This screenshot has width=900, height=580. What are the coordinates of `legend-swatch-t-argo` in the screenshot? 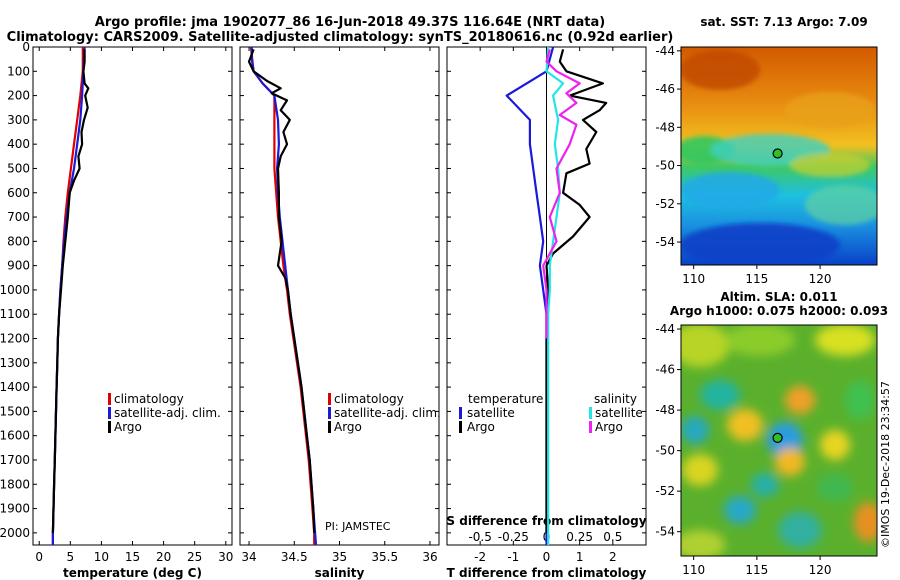 It's located at (460, 427).